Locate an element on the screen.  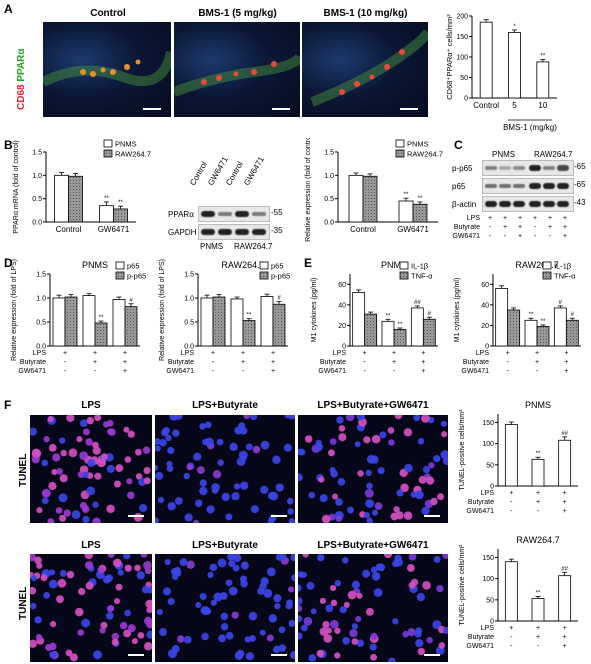
y-tick-label: 60 is located at coordinates (485, 285).